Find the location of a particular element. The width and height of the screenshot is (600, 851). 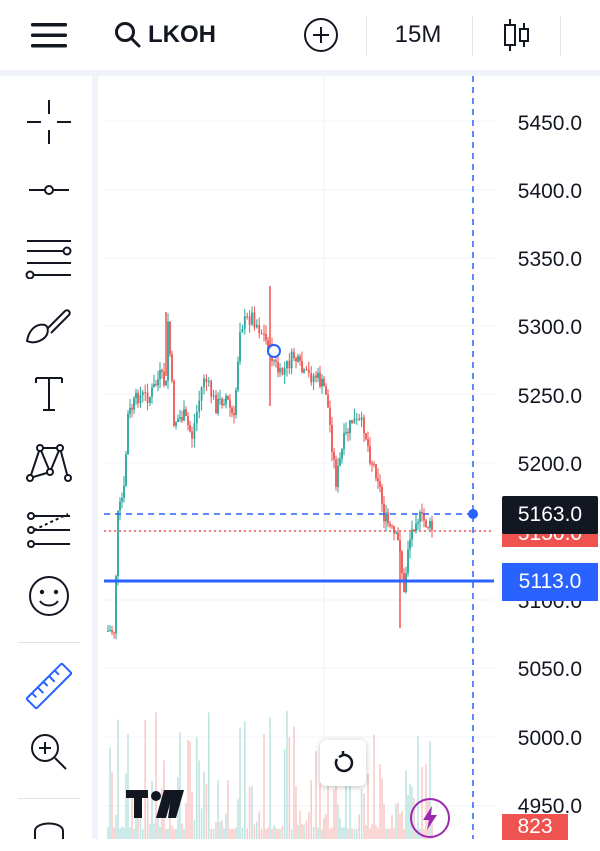

zoom-in-tool is located at coordinates (49, 752).